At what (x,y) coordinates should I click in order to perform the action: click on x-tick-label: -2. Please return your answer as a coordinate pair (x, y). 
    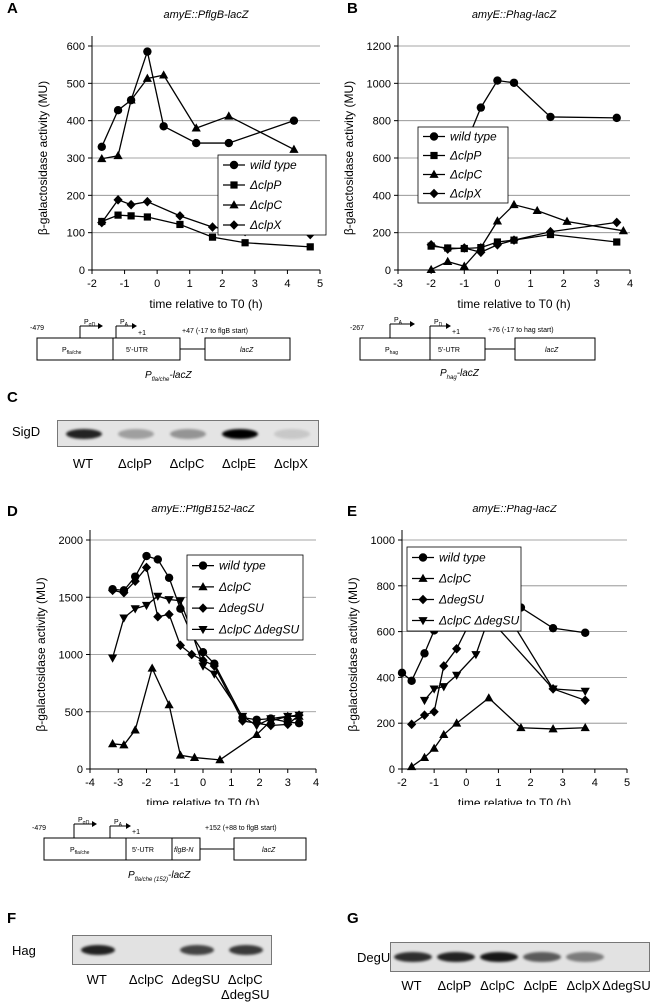
    Looking at the image, I should click on (92, 284).